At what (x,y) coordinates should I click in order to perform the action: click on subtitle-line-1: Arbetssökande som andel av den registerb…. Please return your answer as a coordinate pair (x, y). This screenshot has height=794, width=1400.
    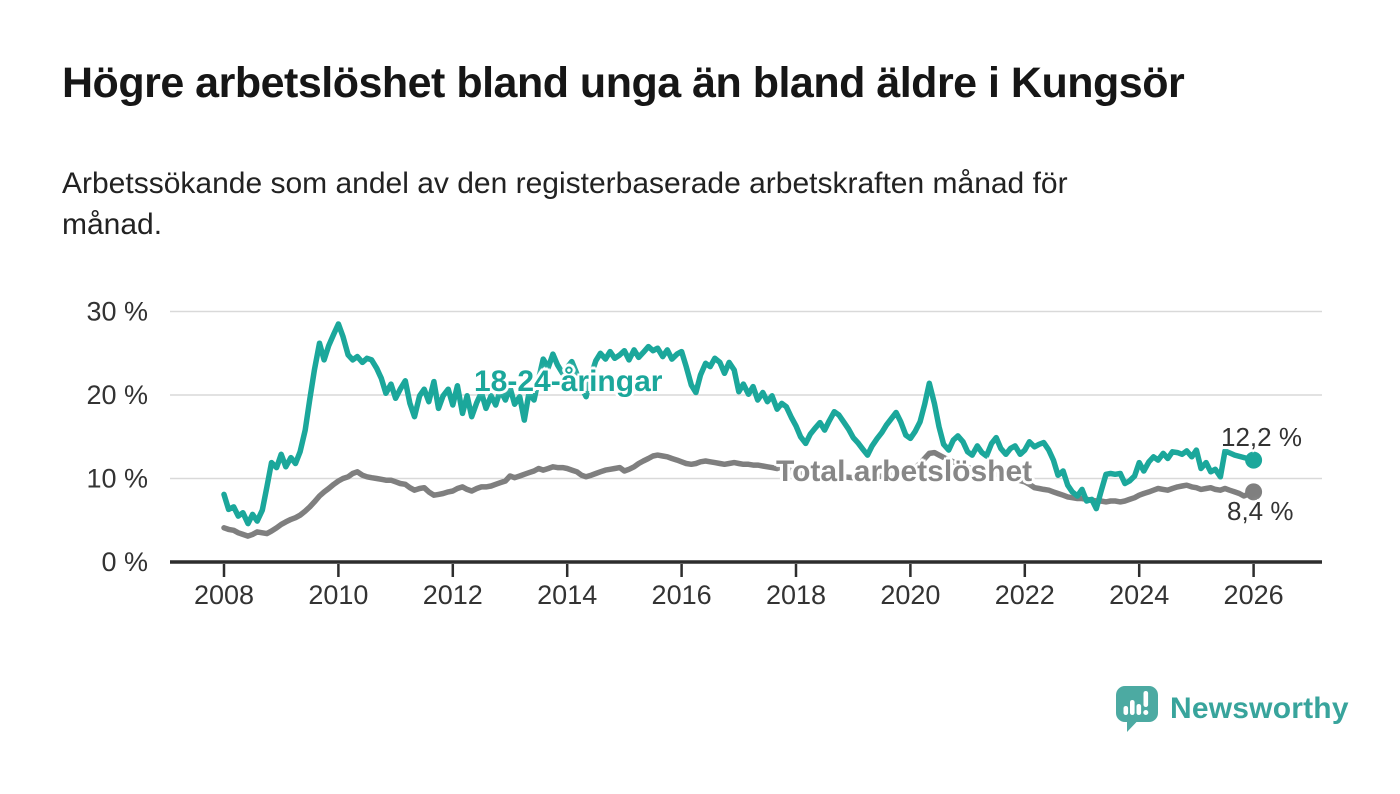
    Looking at the image, I should click on (565, 183).